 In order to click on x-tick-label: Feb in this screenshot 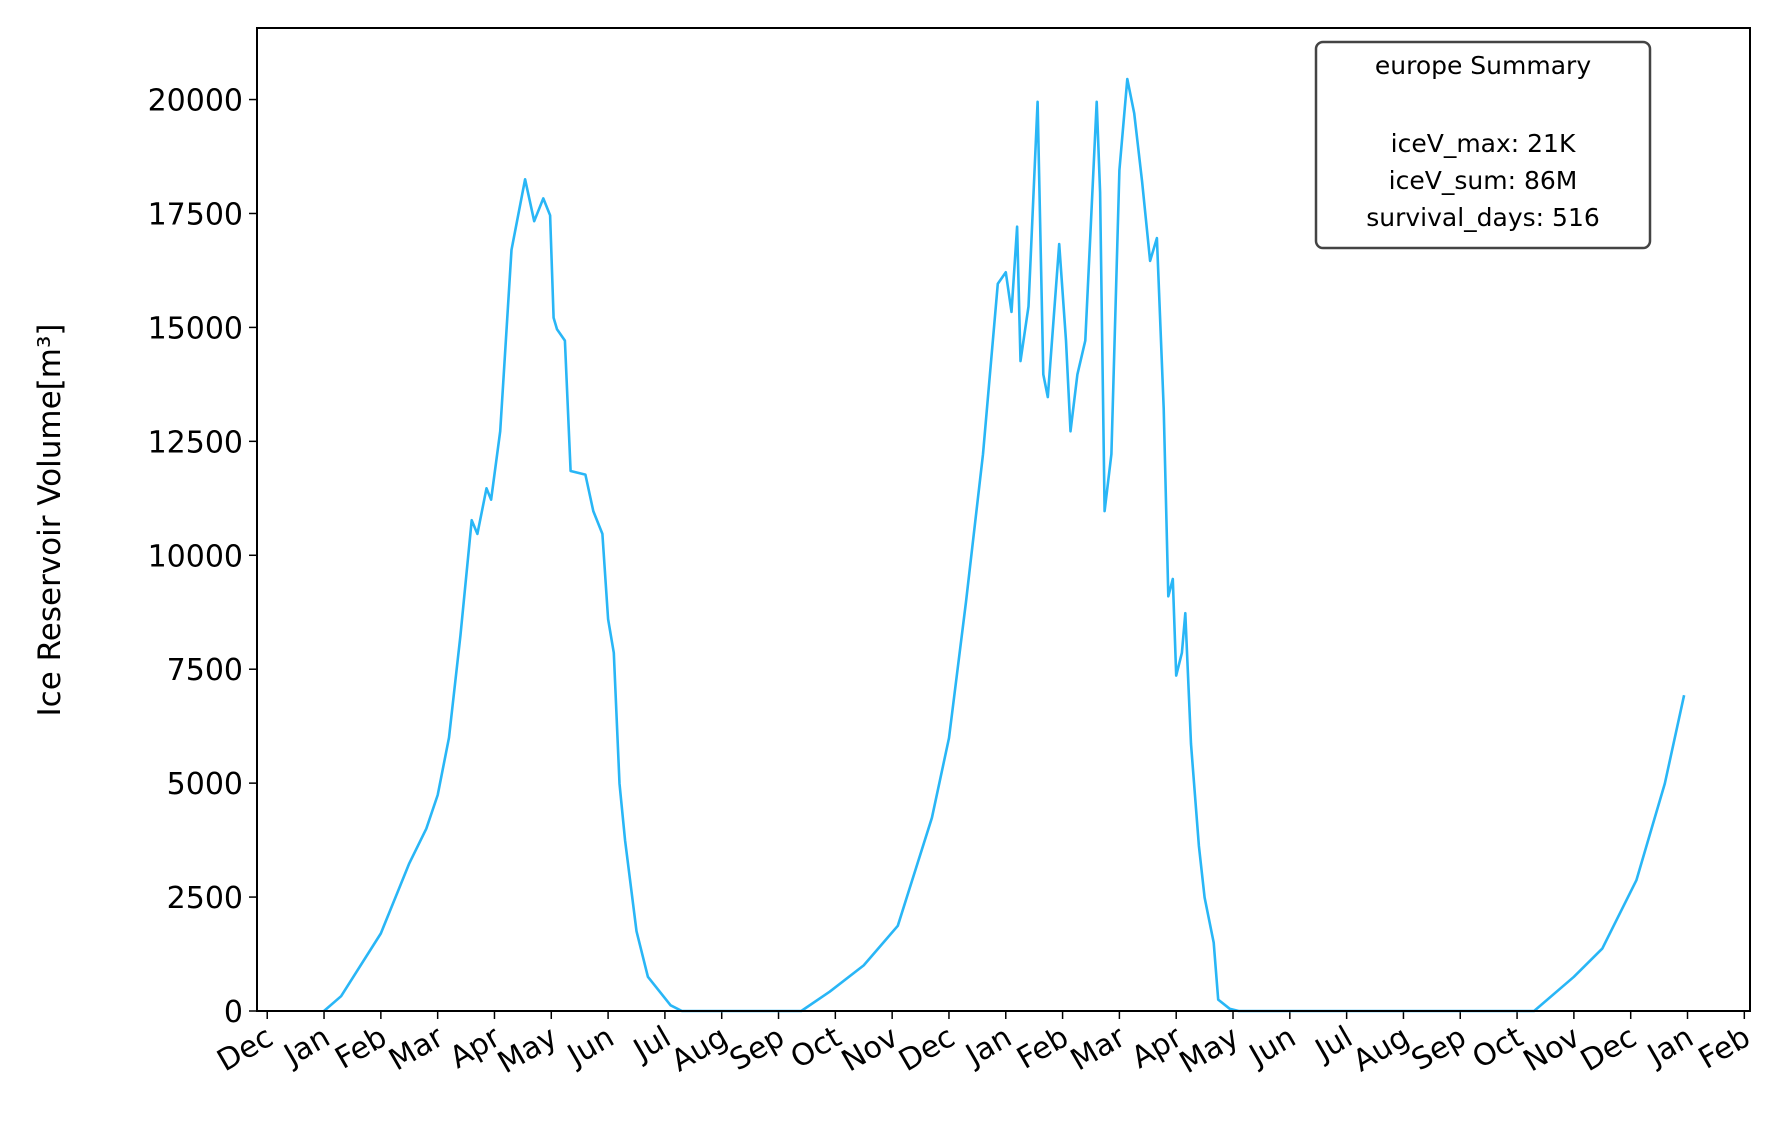, I will do `click(1725, 1048)`.